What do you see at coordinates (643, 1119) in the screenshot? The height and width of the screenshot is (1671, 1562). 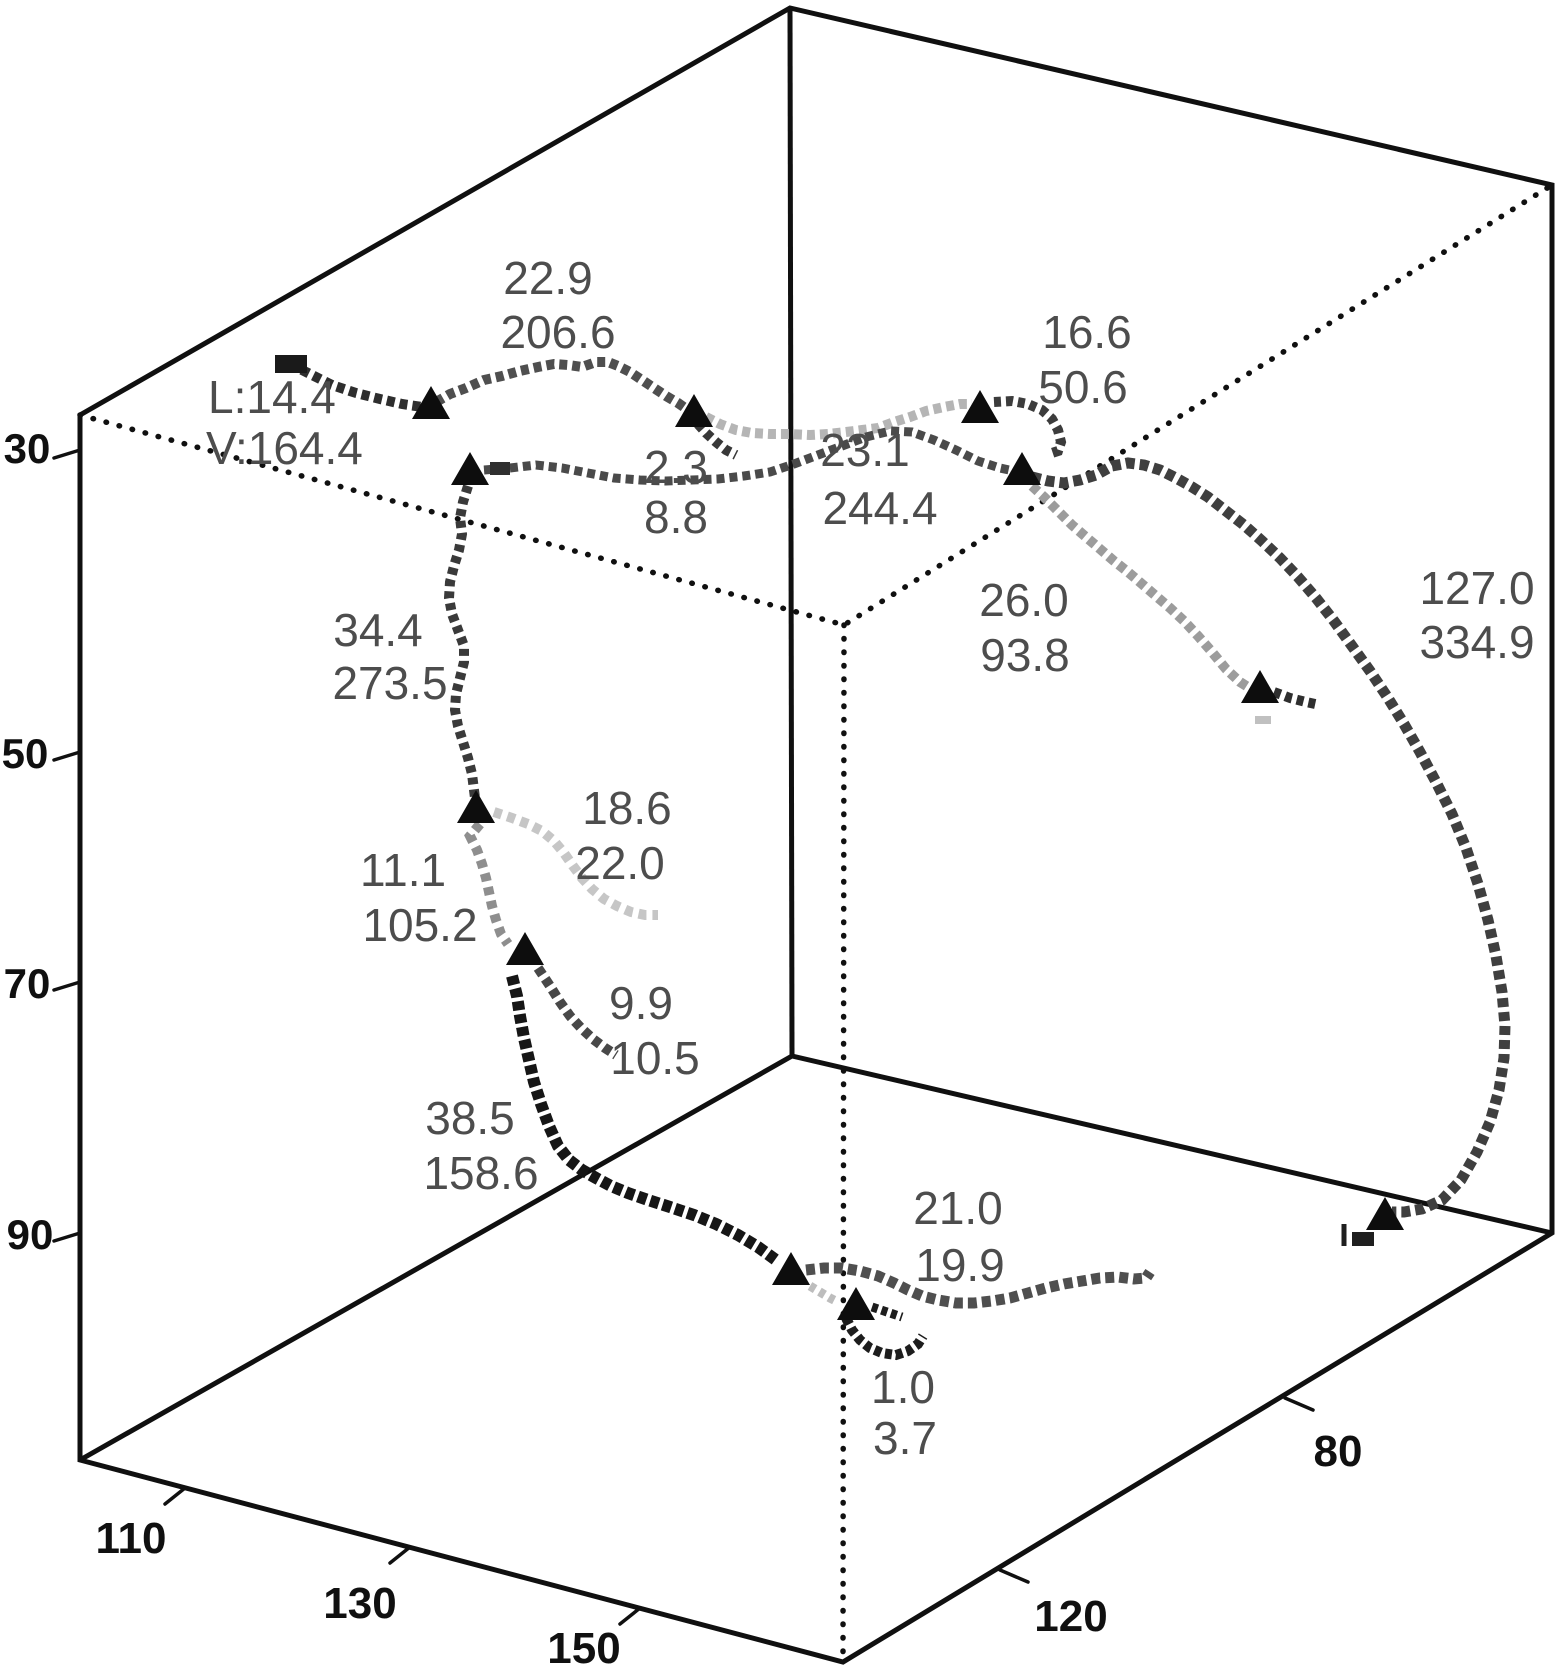 I see `segment-38.5-158.6` at bounding box center [643, 1119].